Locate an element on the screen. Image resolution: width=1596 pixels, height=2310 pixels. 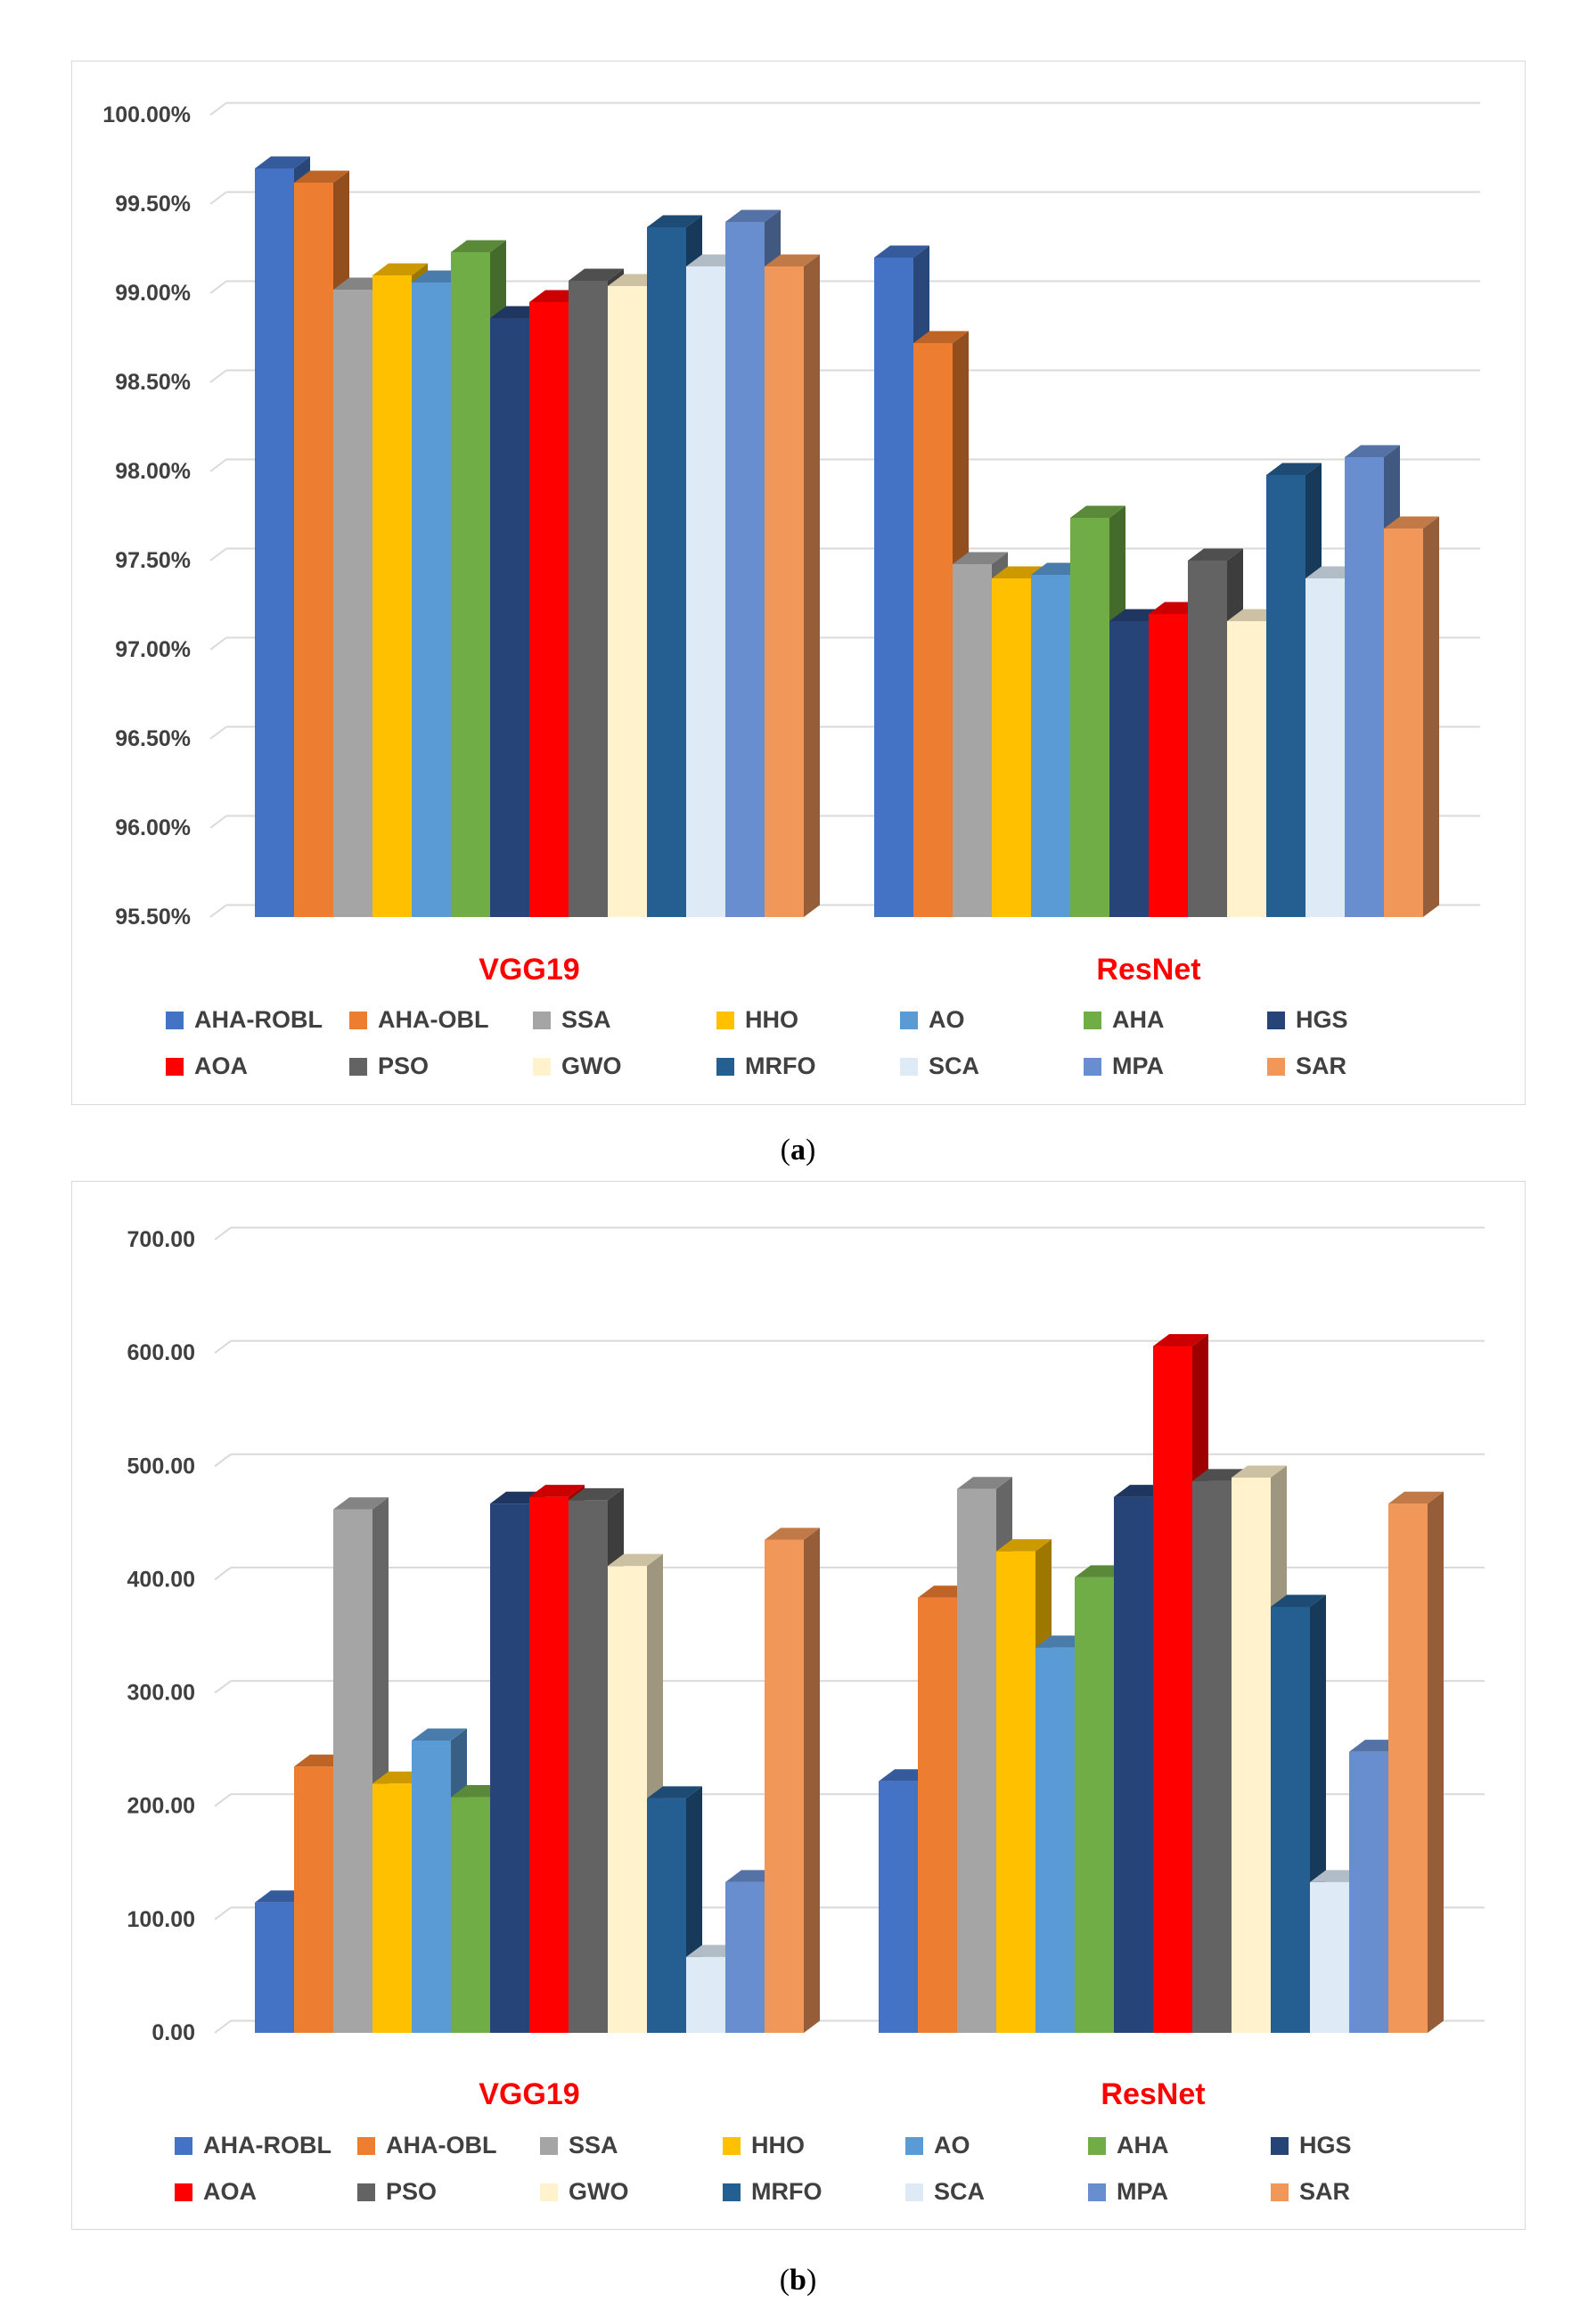
legend-label: MRFO is located at coordinates (786, 2191).